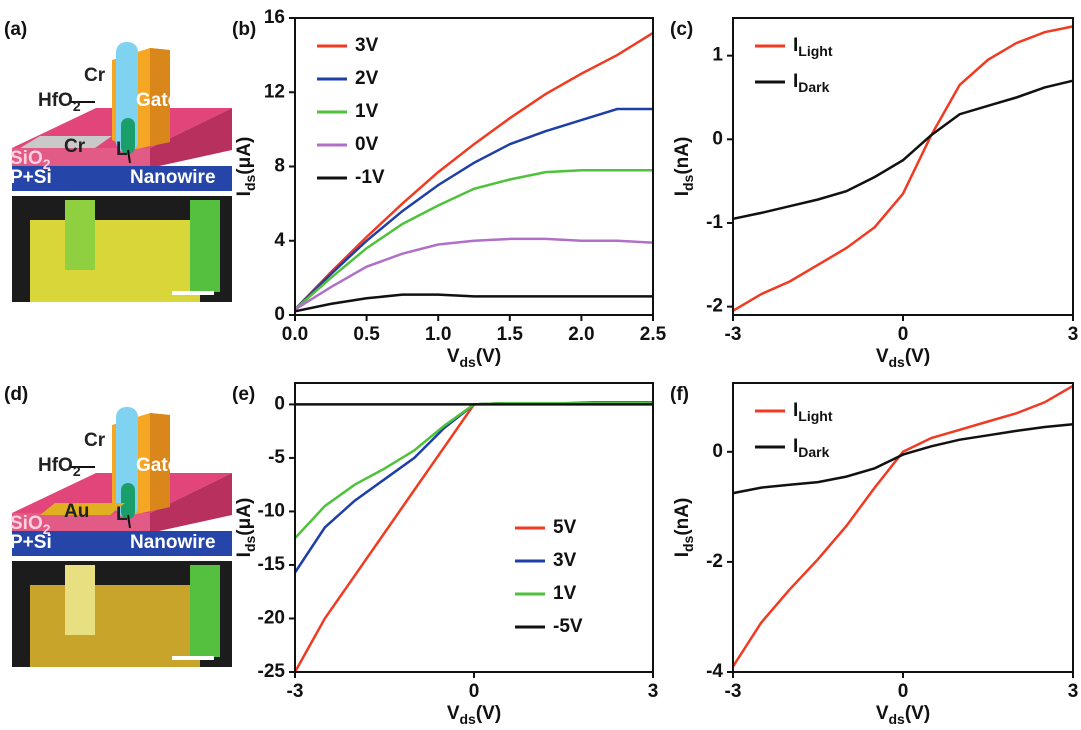 This screenshot has height=730, width=1081. Describe the element at coordinates (295, 691) in the screenshot. I see `x-tick-label: -3` at that location.